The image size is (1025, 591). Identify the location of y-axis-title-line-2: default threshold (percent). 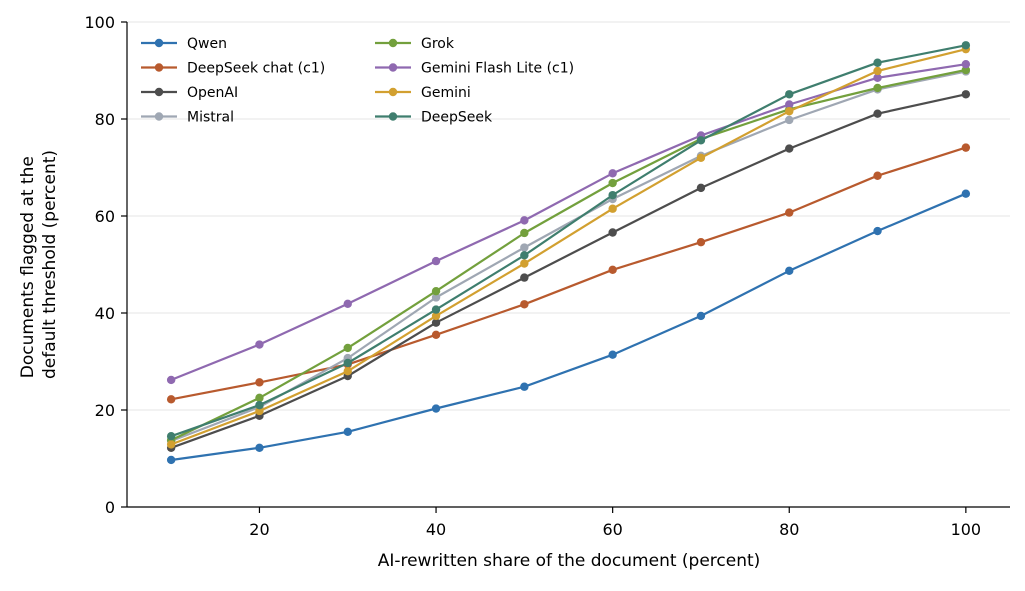
(50, 264).